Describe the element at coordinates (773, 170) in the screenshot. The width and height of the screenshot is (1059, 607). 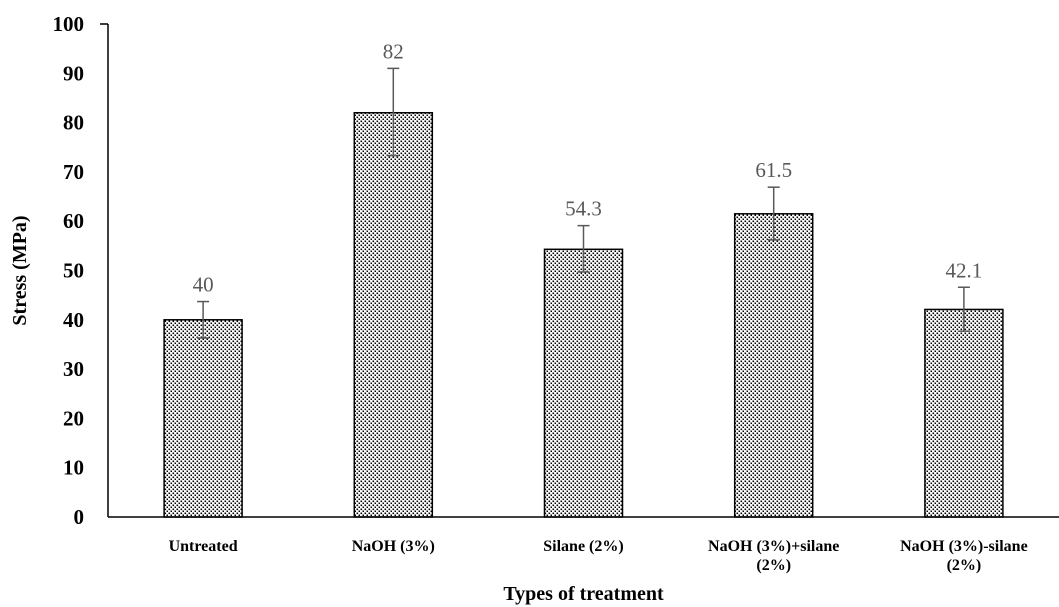
I see `data-label: 61.5` at that location.